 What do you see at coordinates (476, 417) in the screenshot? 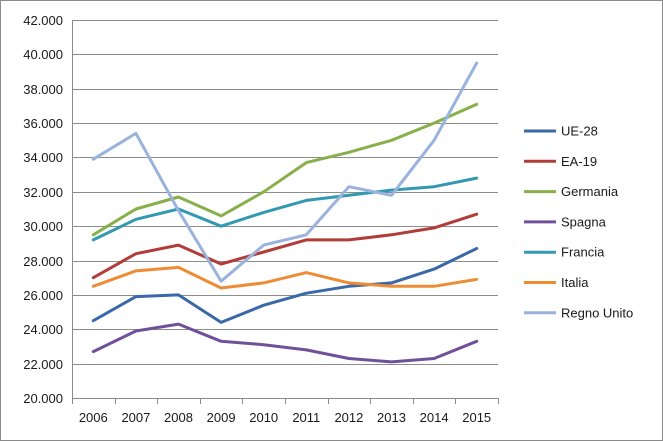
I see `x-tick-label: 2015` at bounding box center [476, 417].